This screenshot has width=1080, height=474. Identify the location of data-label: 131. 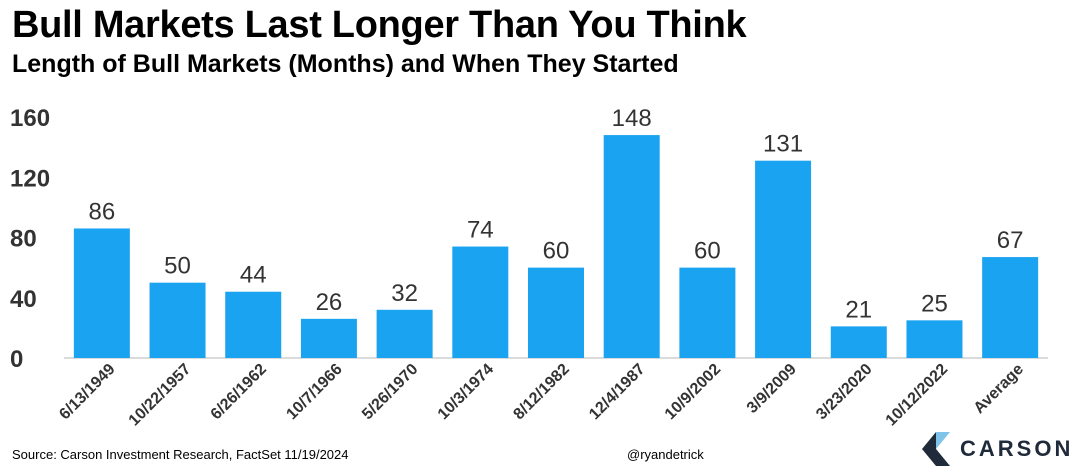
(783, 144).